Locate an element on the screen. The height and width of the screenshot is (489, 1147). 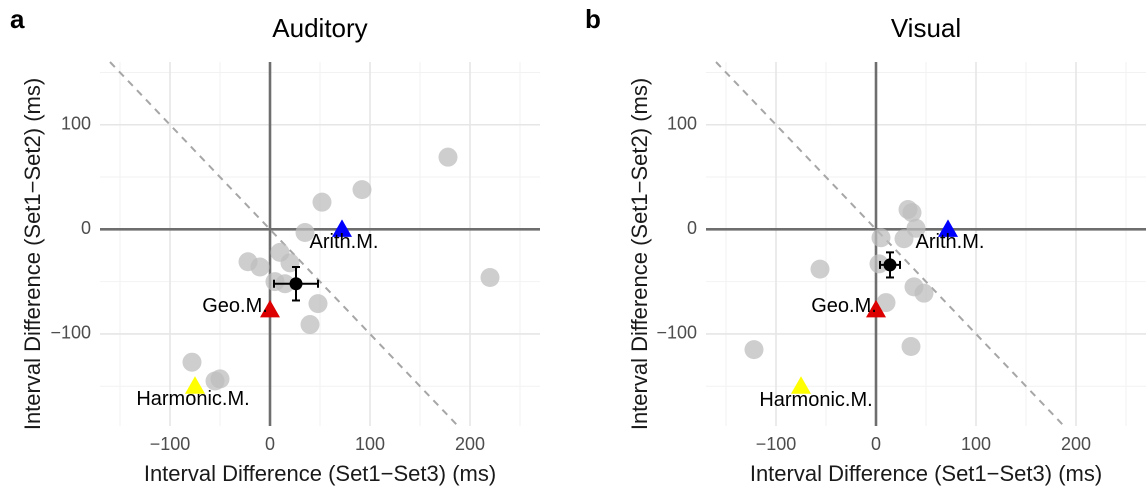
panel-letter: a is located at coordinates (17, 19).